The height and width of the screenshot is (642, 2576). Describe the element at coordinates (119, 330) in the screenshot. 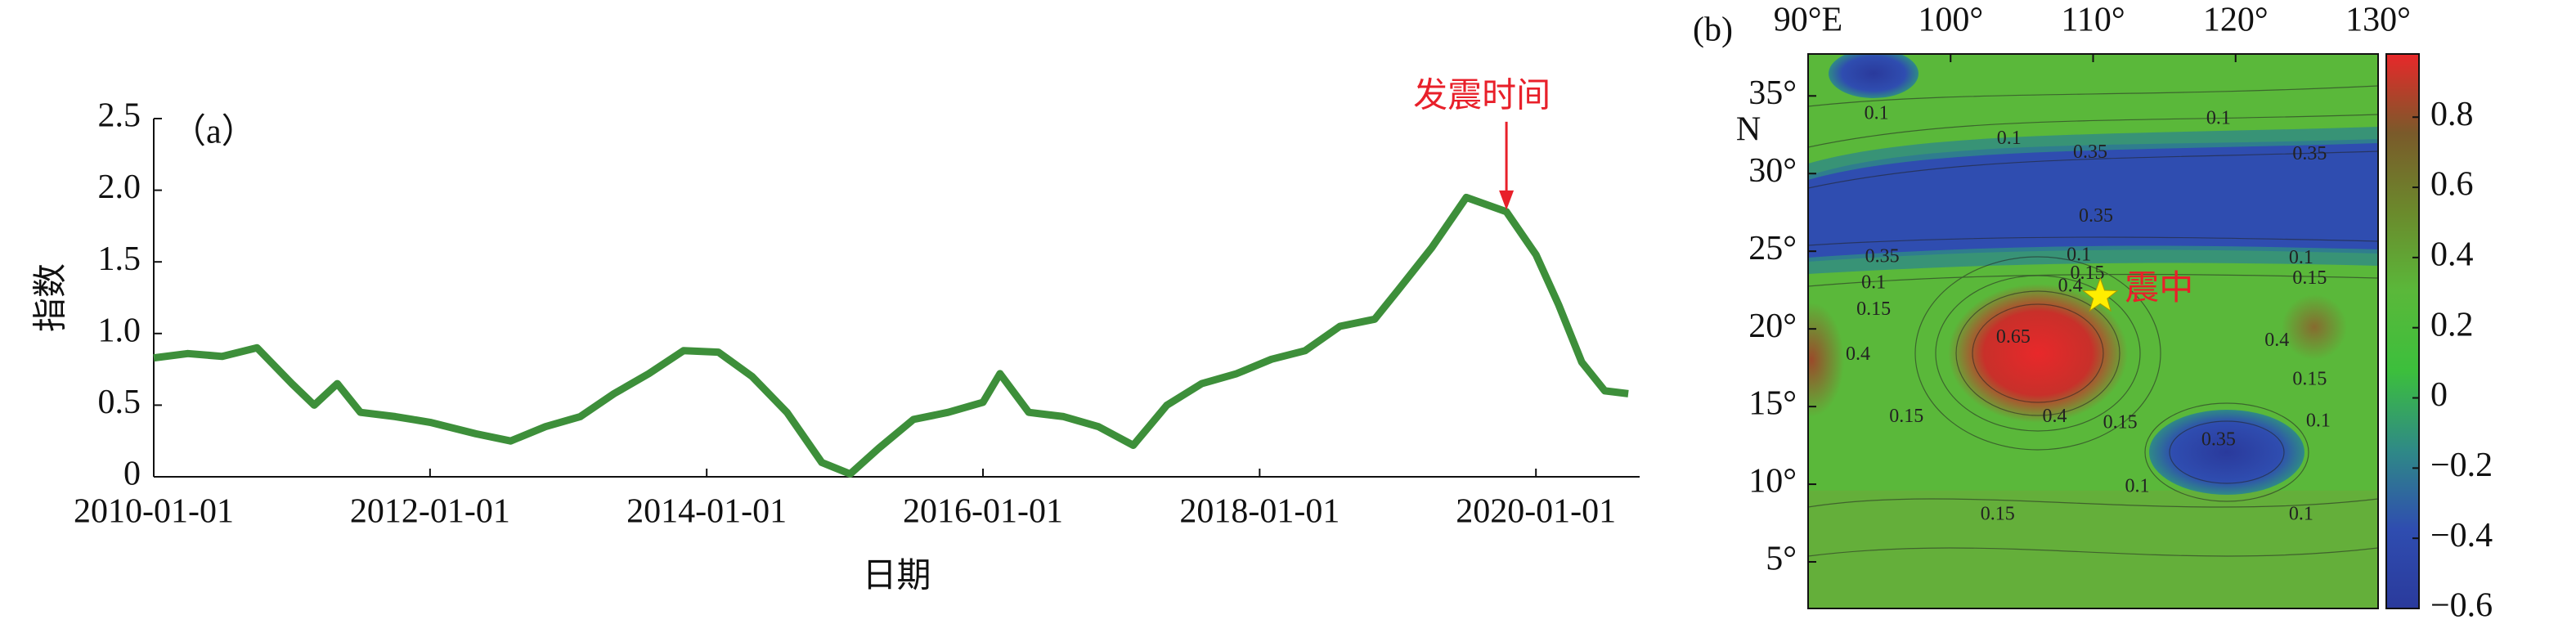

I see `y-tick-label: 1.0` at that location.